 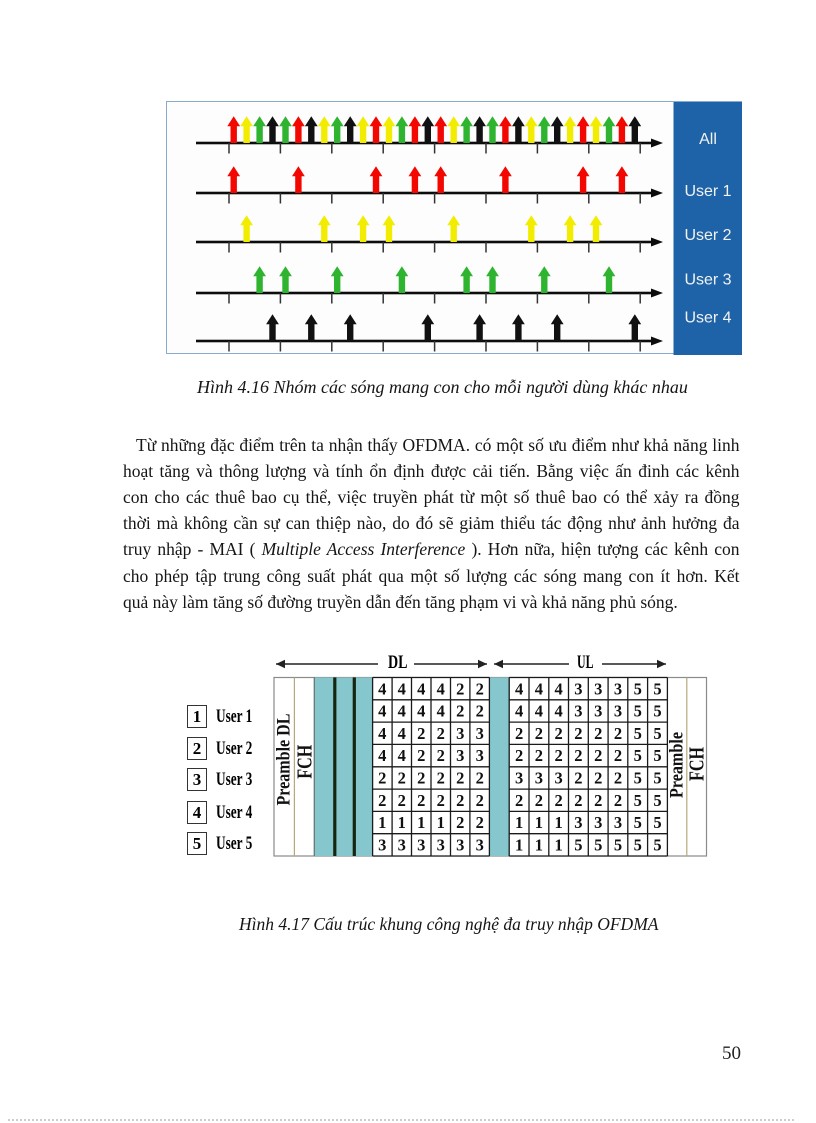 I want to click on svg-text: All, so click(x=708, y=139).